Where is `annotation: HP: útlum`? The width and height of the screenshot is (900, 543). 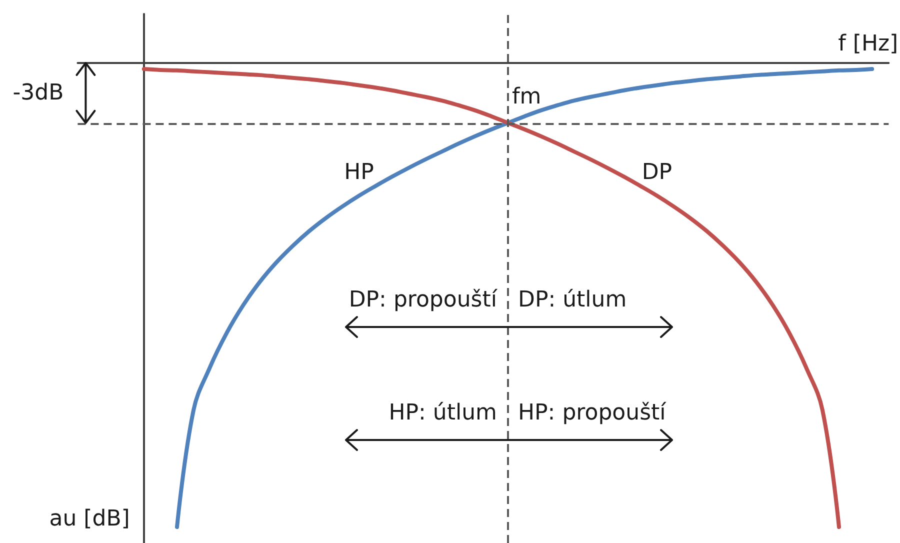
annotation: HP: útlum is located at coordinates (442, 413).